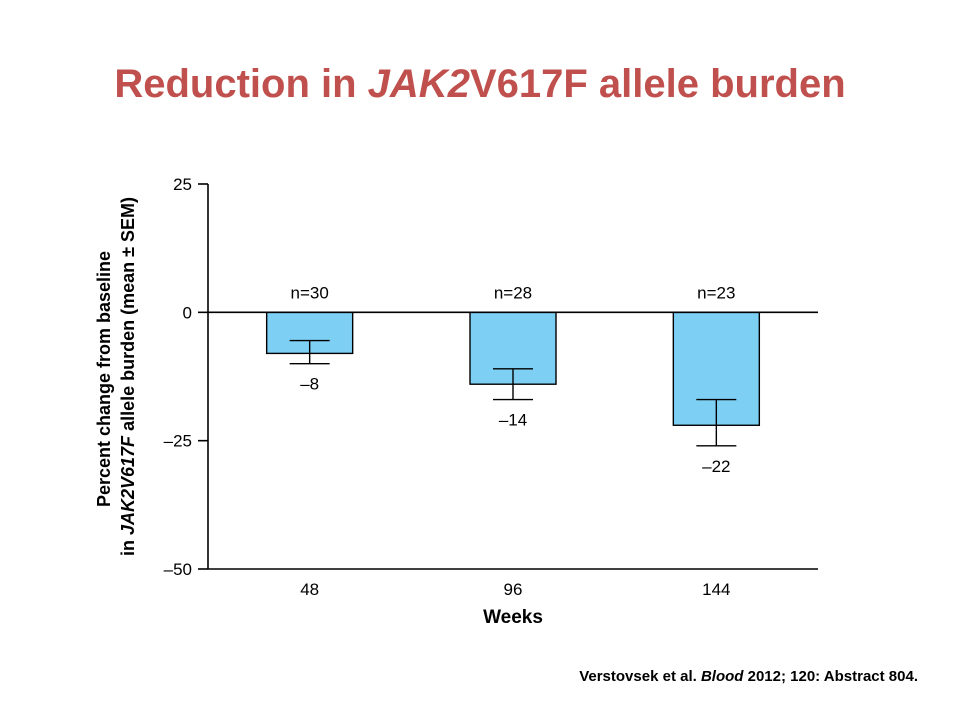 Image resolution: width=960 pixels, height=720 pixels. I want to click on value-label: –22, so click(716, 466).